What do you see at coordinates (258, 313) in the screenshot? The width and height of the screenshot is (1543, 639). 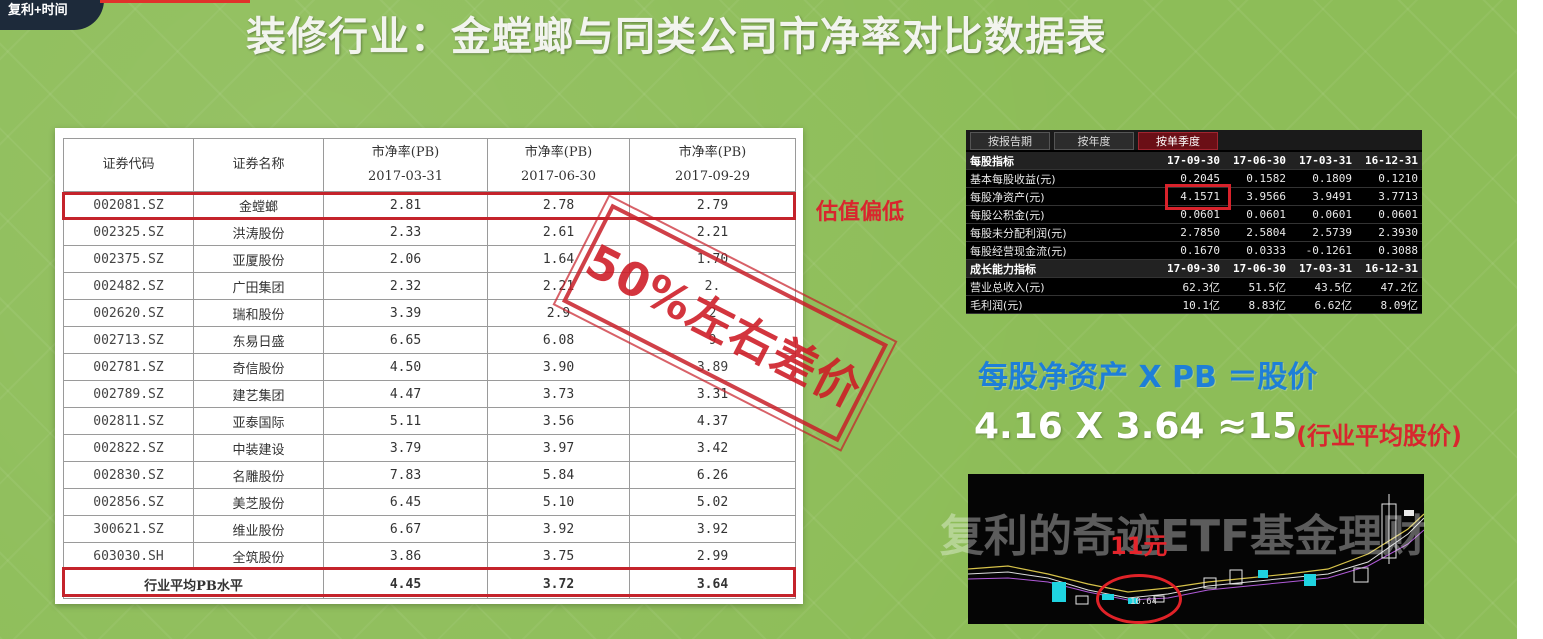 I see `cell-name: 瑞和股份` at bounding box center [258, 313].